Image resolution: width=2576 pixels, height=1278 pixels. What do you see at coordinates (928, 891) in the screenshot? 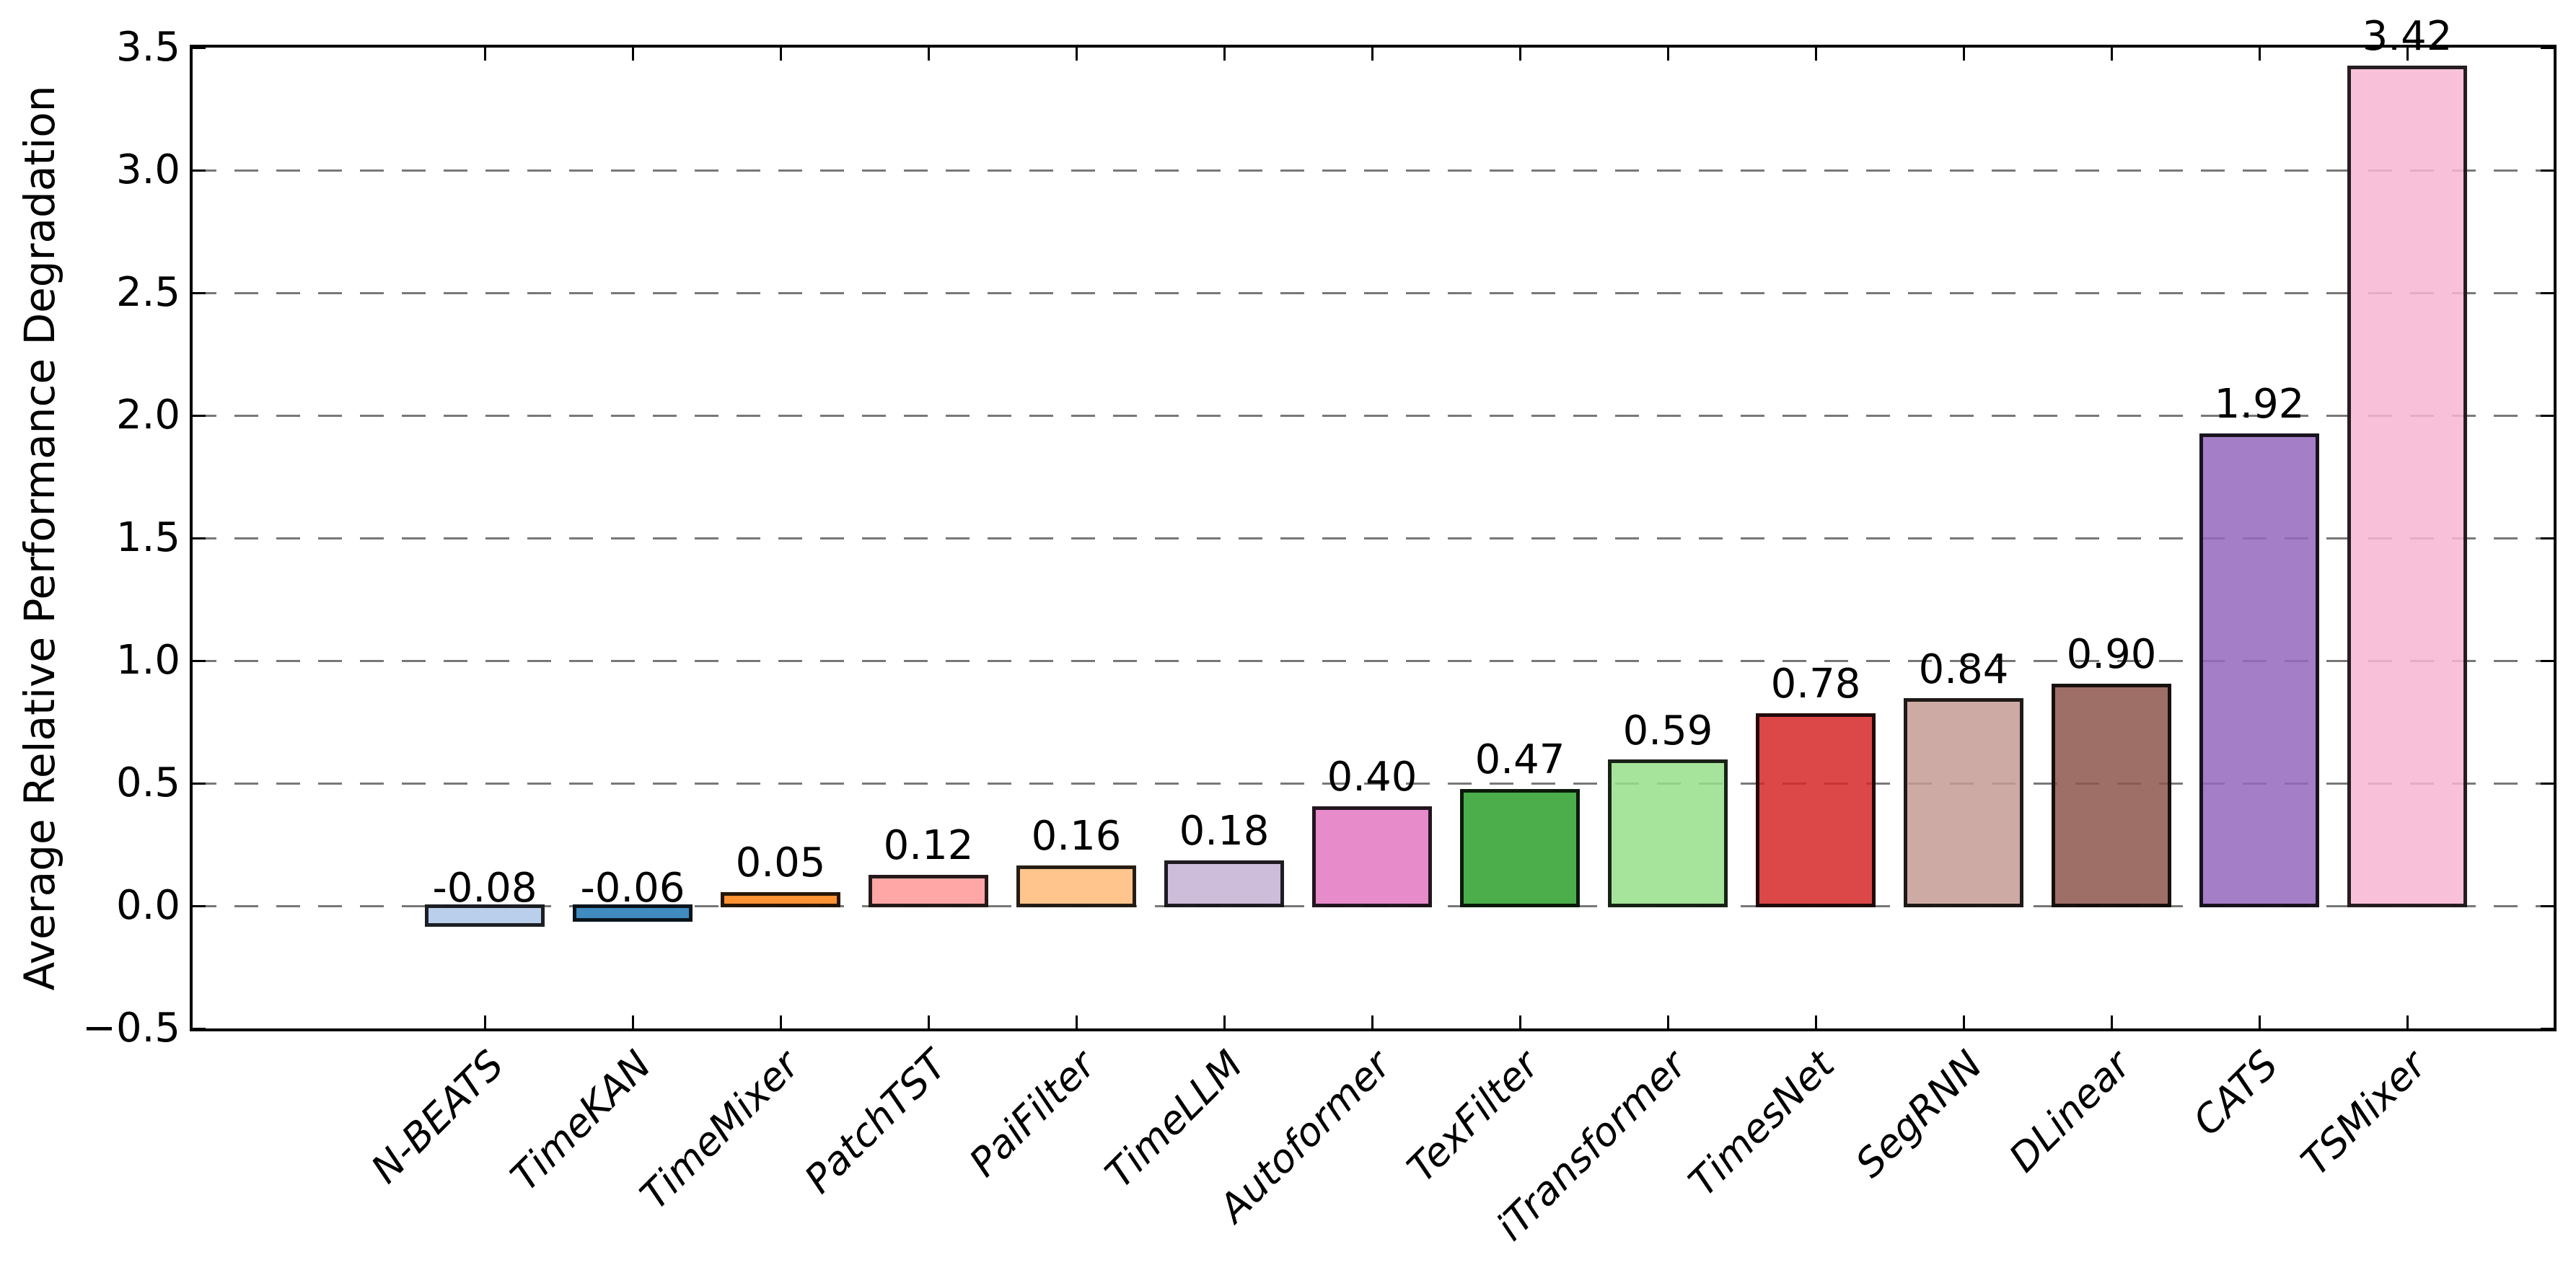
I see `bar-PatchTST` at bounding box center [928, 891].